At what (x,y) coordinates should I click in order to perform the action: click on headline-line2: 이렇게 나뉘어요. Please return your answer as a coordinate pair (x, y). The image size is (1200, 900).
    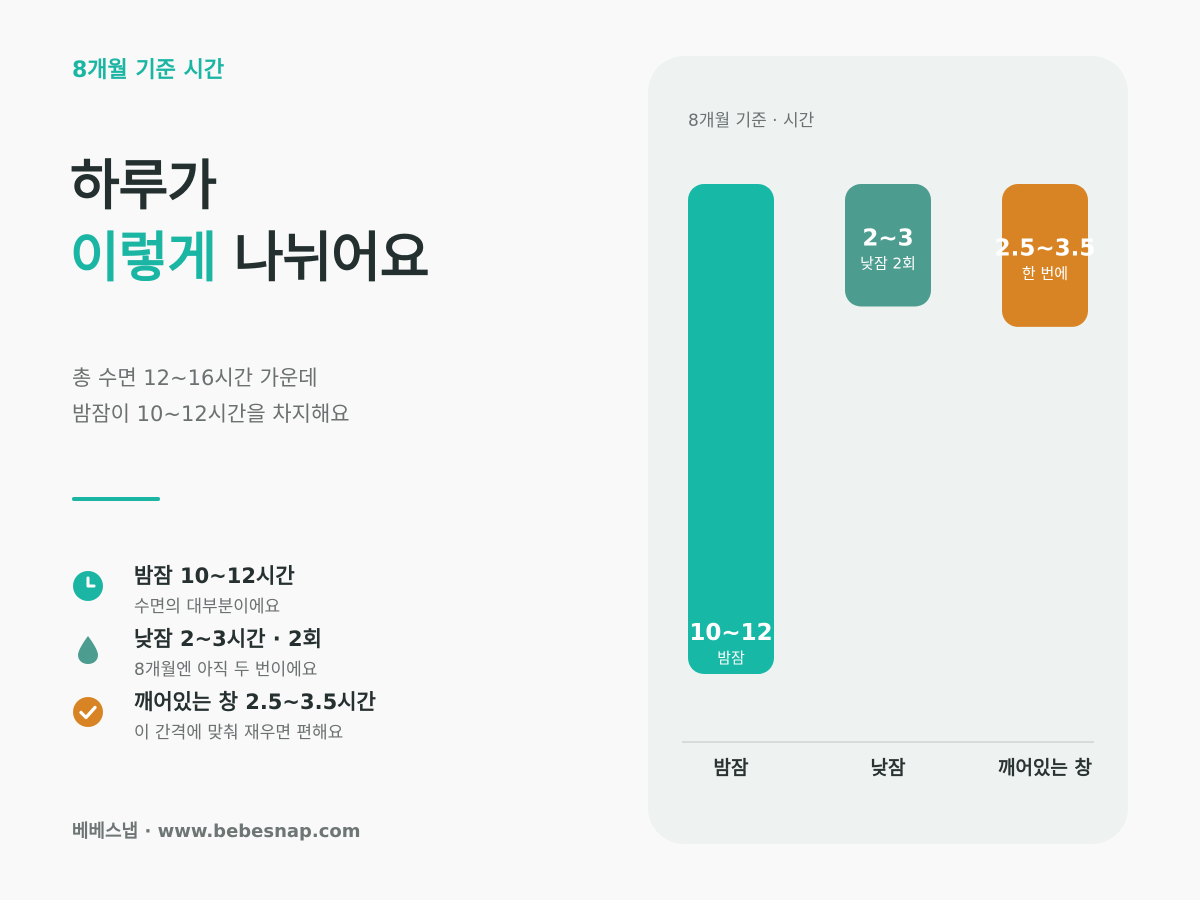
    Looking at the image, I should click on (250, 258).